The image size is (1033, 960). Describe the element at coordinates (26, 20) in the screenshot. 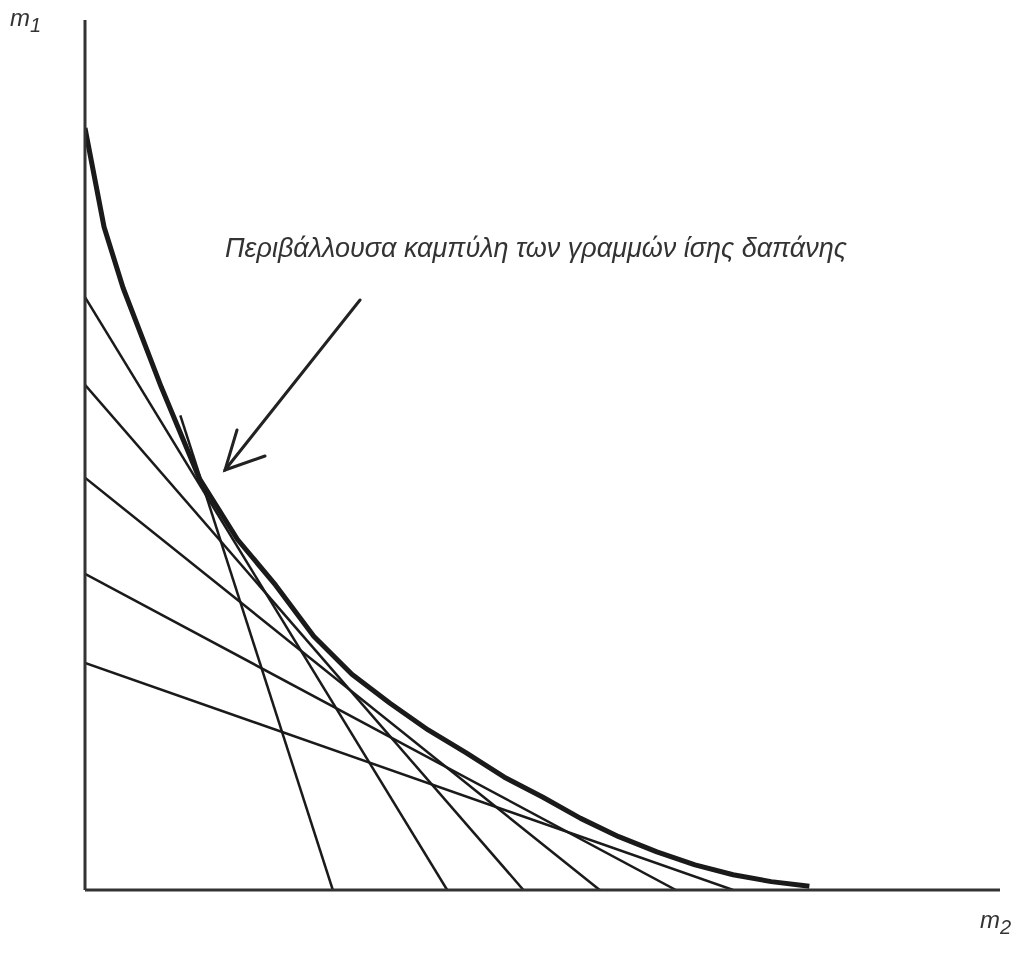

I see `y-axis-title: m$_{1}$` at that location.